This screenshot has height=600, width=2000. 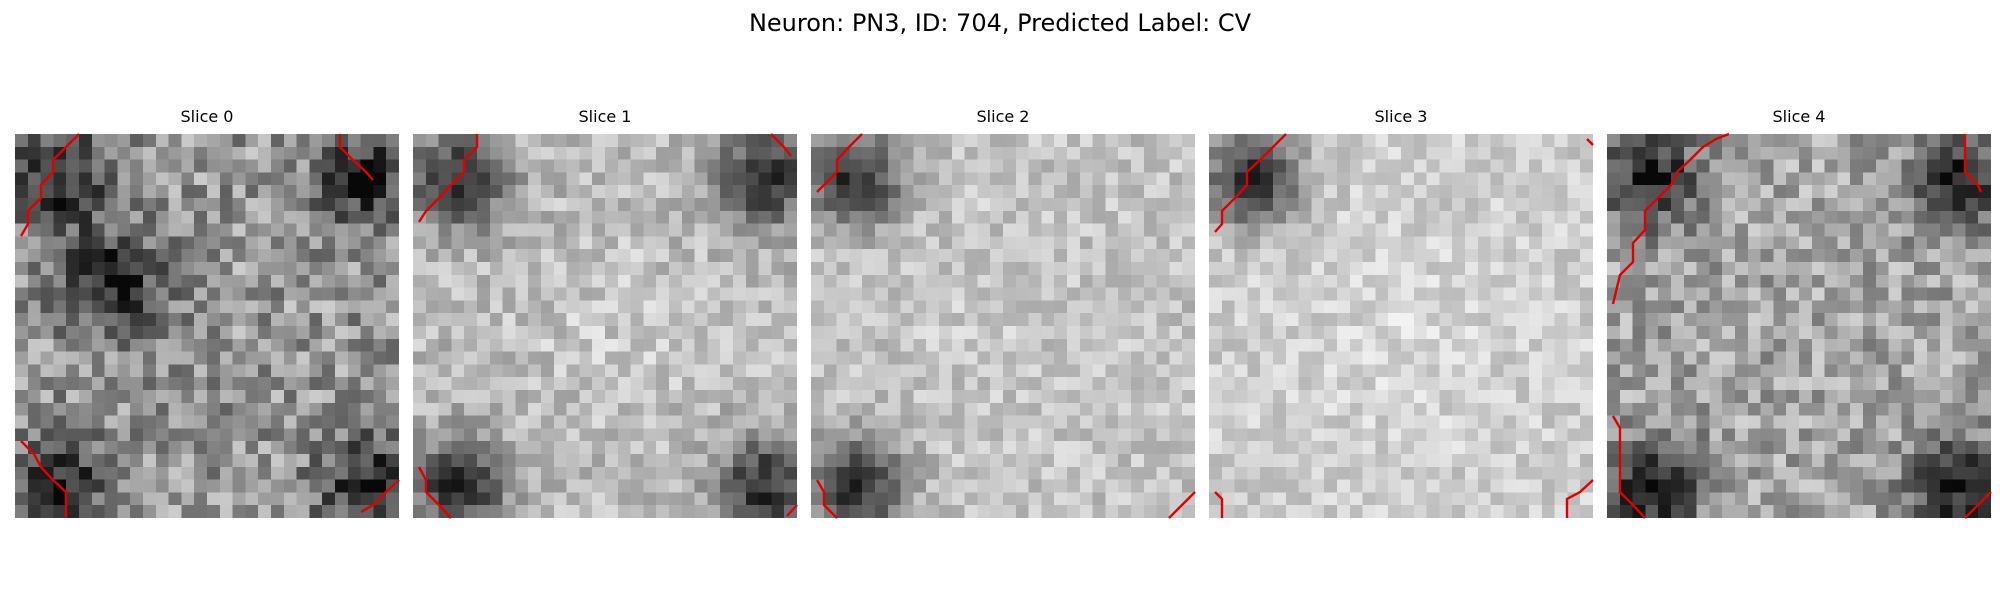 What do you see at coordinates (207, 116) in the screenshot?
I see `slice-title: Slice 0` at bounding box center [207, 116].